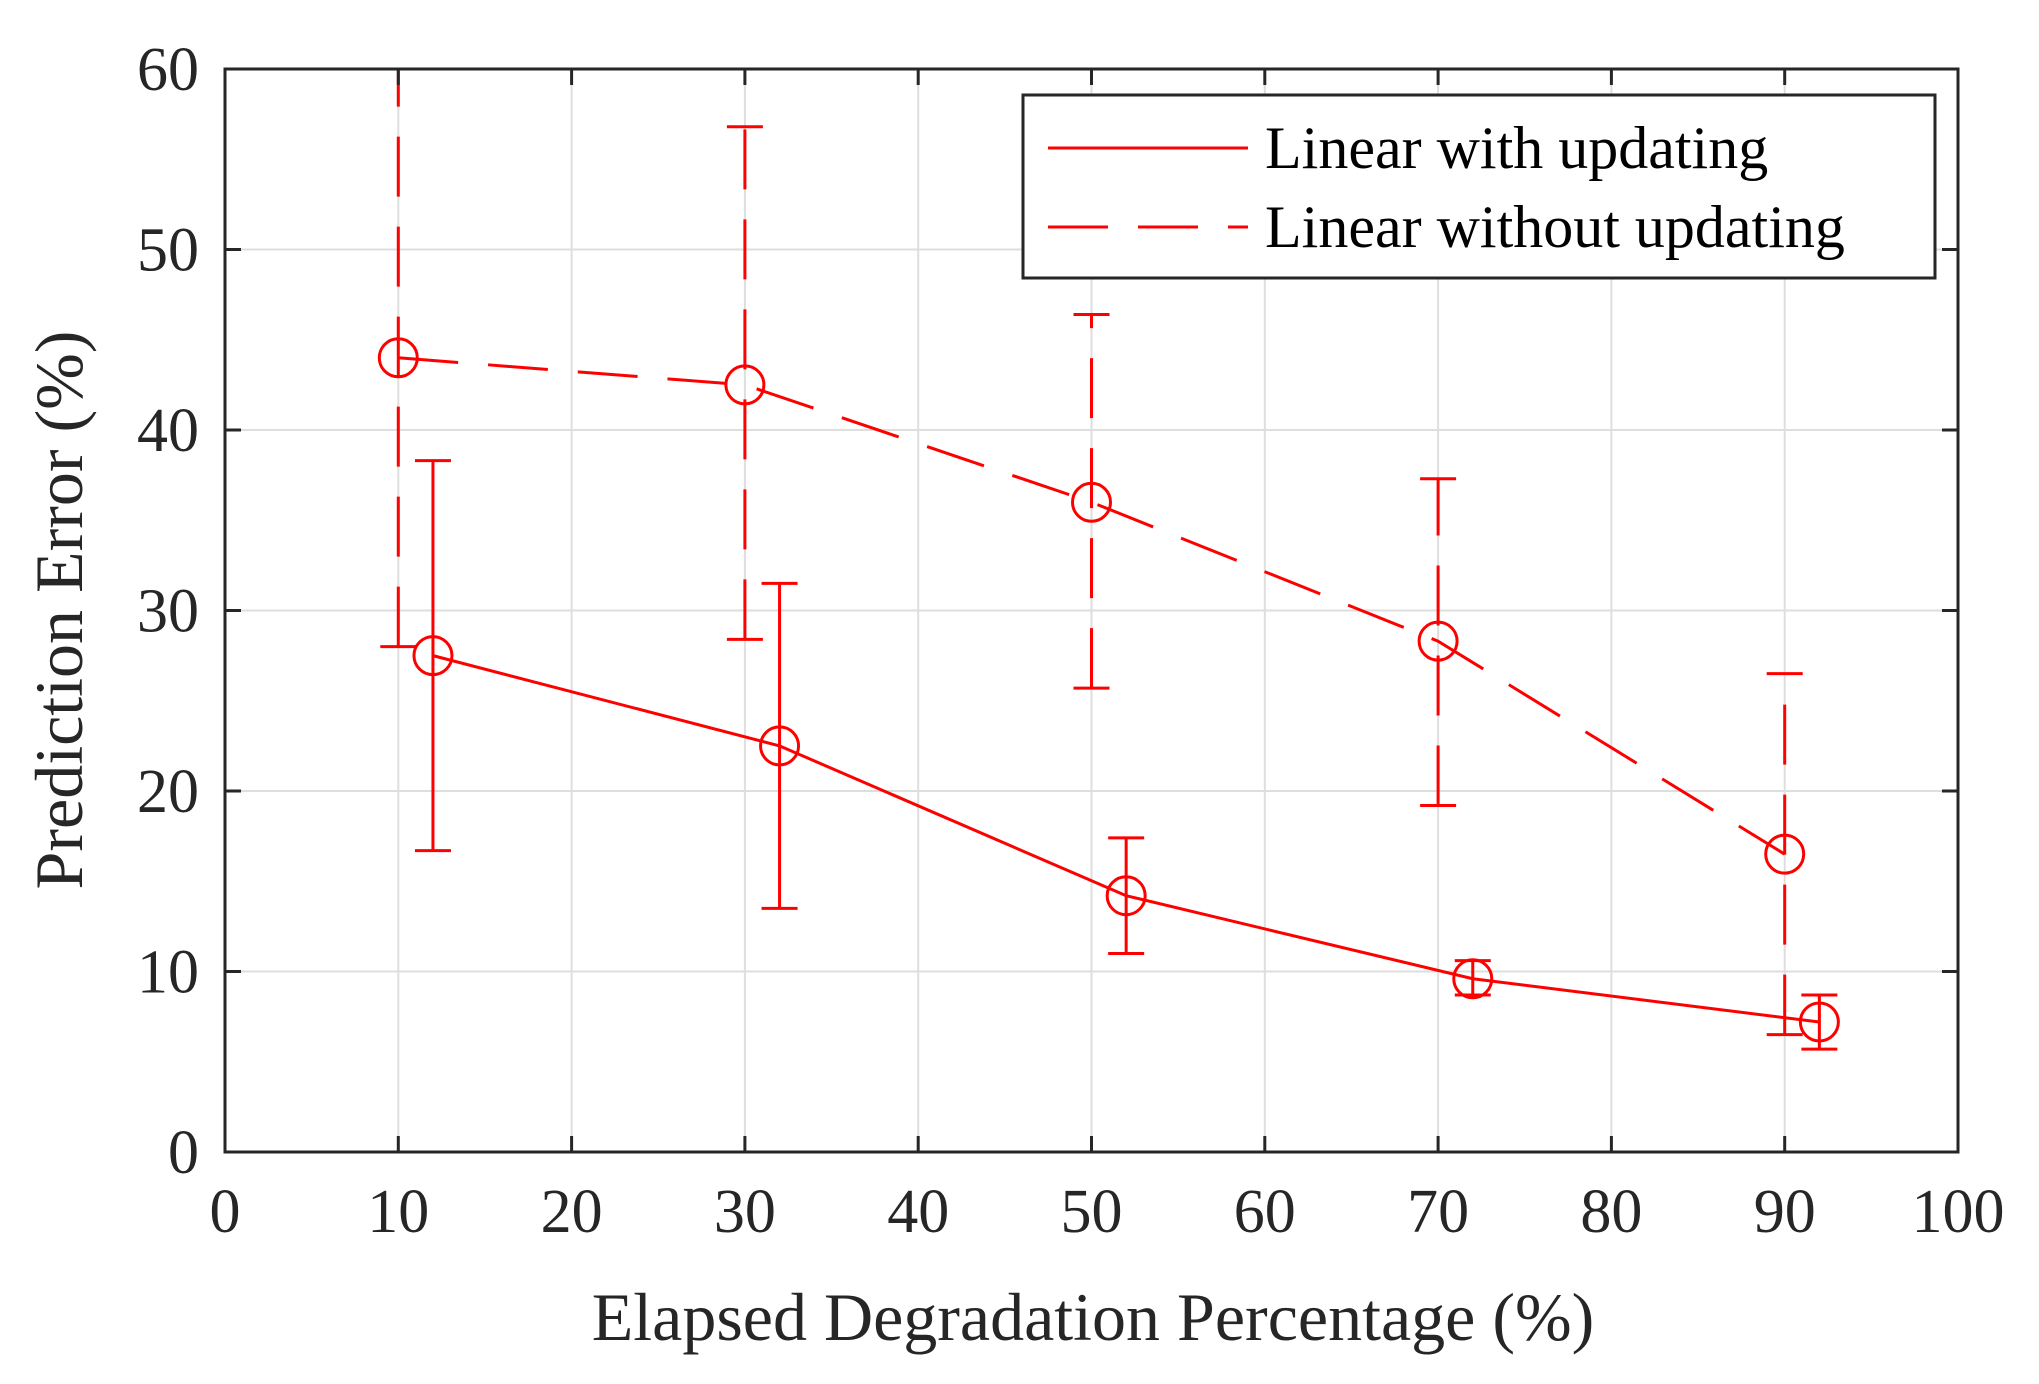 The image size is (2039, 1384). Describe the element at coordinates (183, 1153) in the screenshot. I see `y-tick-label: 0` at that location.